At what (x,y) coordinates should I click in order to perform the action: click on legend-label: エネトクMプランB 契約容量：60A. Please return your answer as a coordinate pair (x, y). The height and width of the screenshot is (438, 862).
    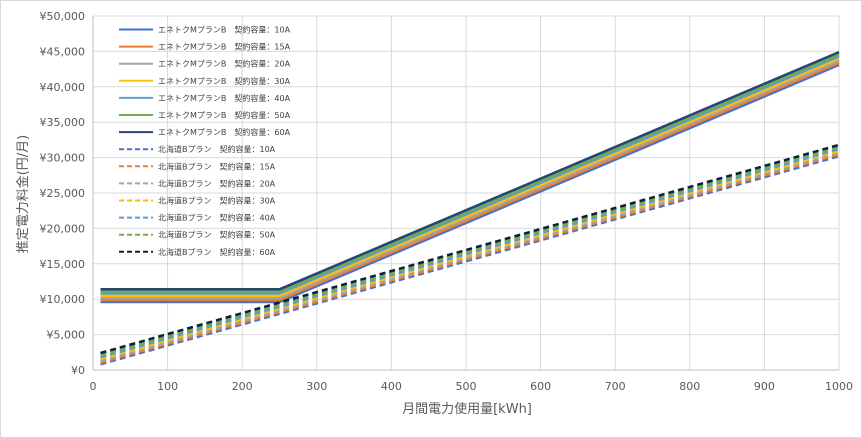
    Looking at the image, I should click on (224, 132).